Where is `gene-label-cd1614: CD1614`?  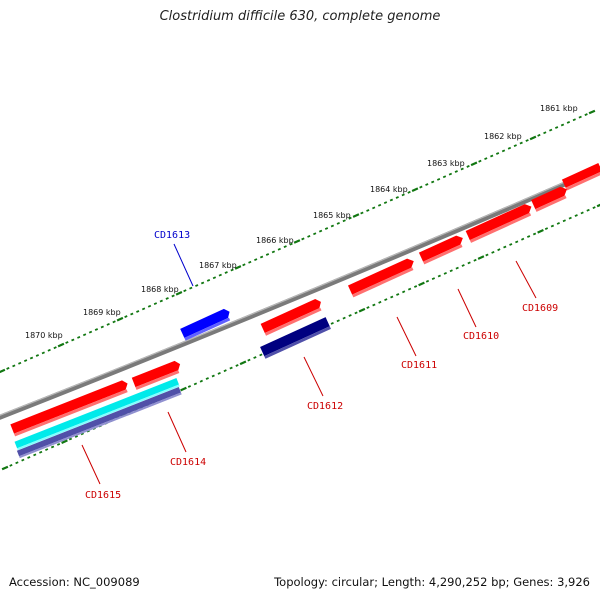 gene-label-cd1614: CD1614 is located at coordinates (188, 462).